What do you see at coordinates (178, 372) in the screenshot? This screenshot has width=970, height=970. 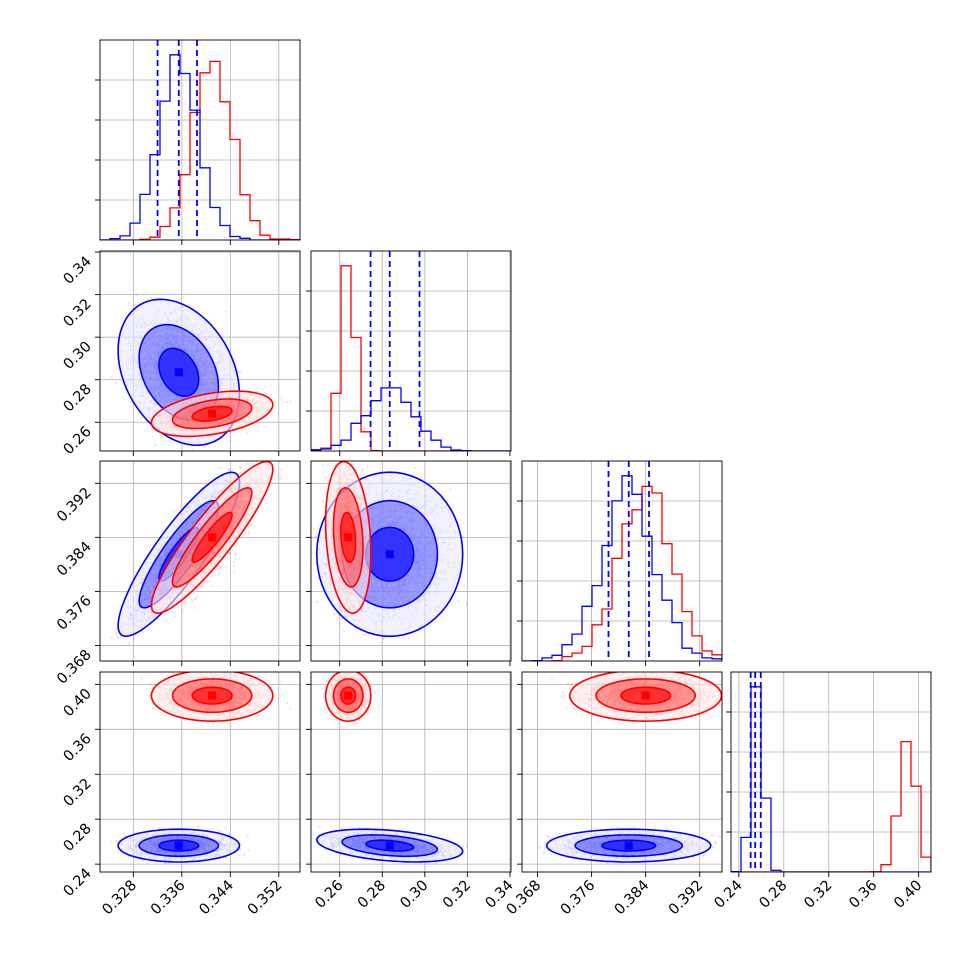 I see `blue-peak-bin` at bounding box center [178, 372].